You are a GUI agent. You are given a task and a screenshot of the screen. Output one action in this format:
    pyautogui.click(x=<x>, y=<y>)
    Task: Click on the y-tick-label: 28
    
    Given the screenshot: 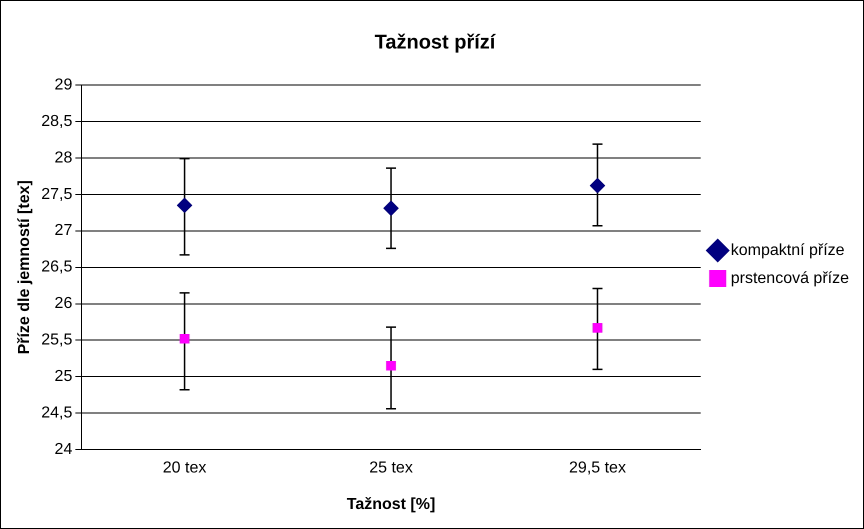 What is the action you would take?
    pyautogui.click(x=63, y=157)
    